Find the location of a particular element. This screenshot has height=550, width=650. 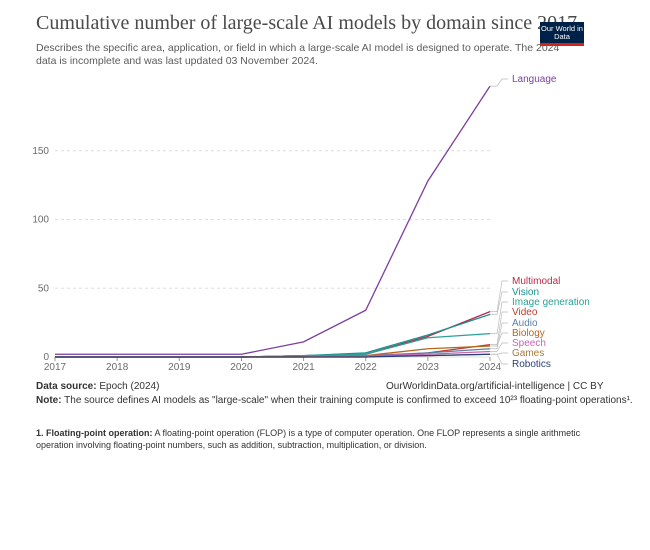

owid-logo: Our World in Data is located at coordinates (562, 34).